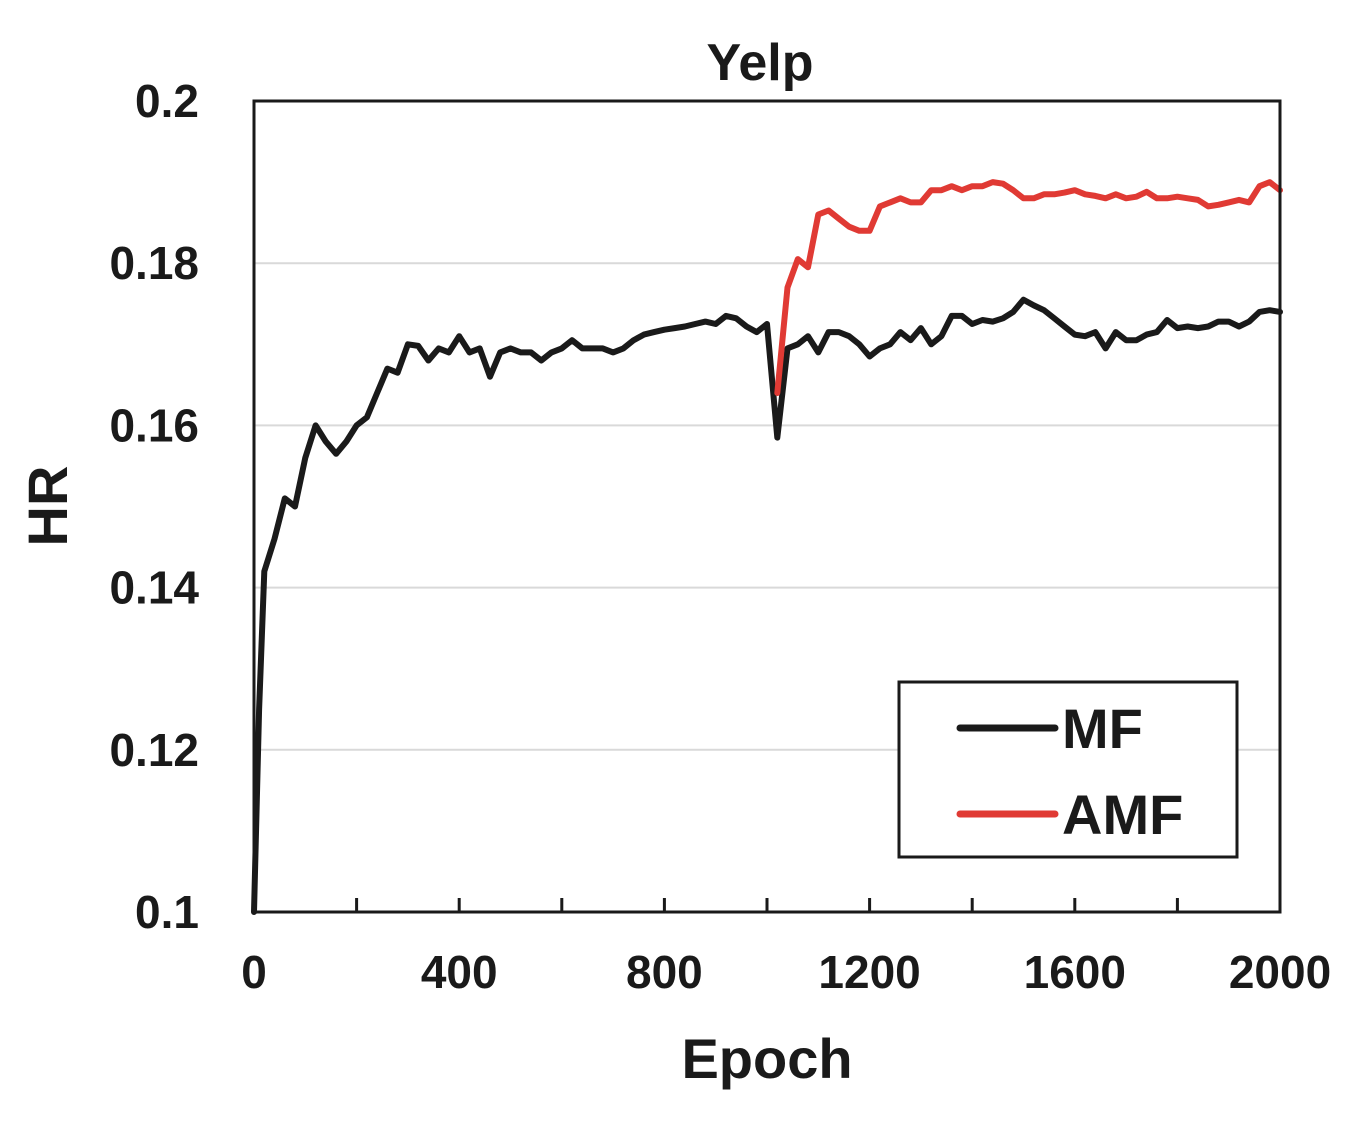 This screenshot has width=1362, height=1130. What do you see at coordinates (664, 972) in the screenshot?
I see `x-tick-label: 800` at bounding box center [664, 972].